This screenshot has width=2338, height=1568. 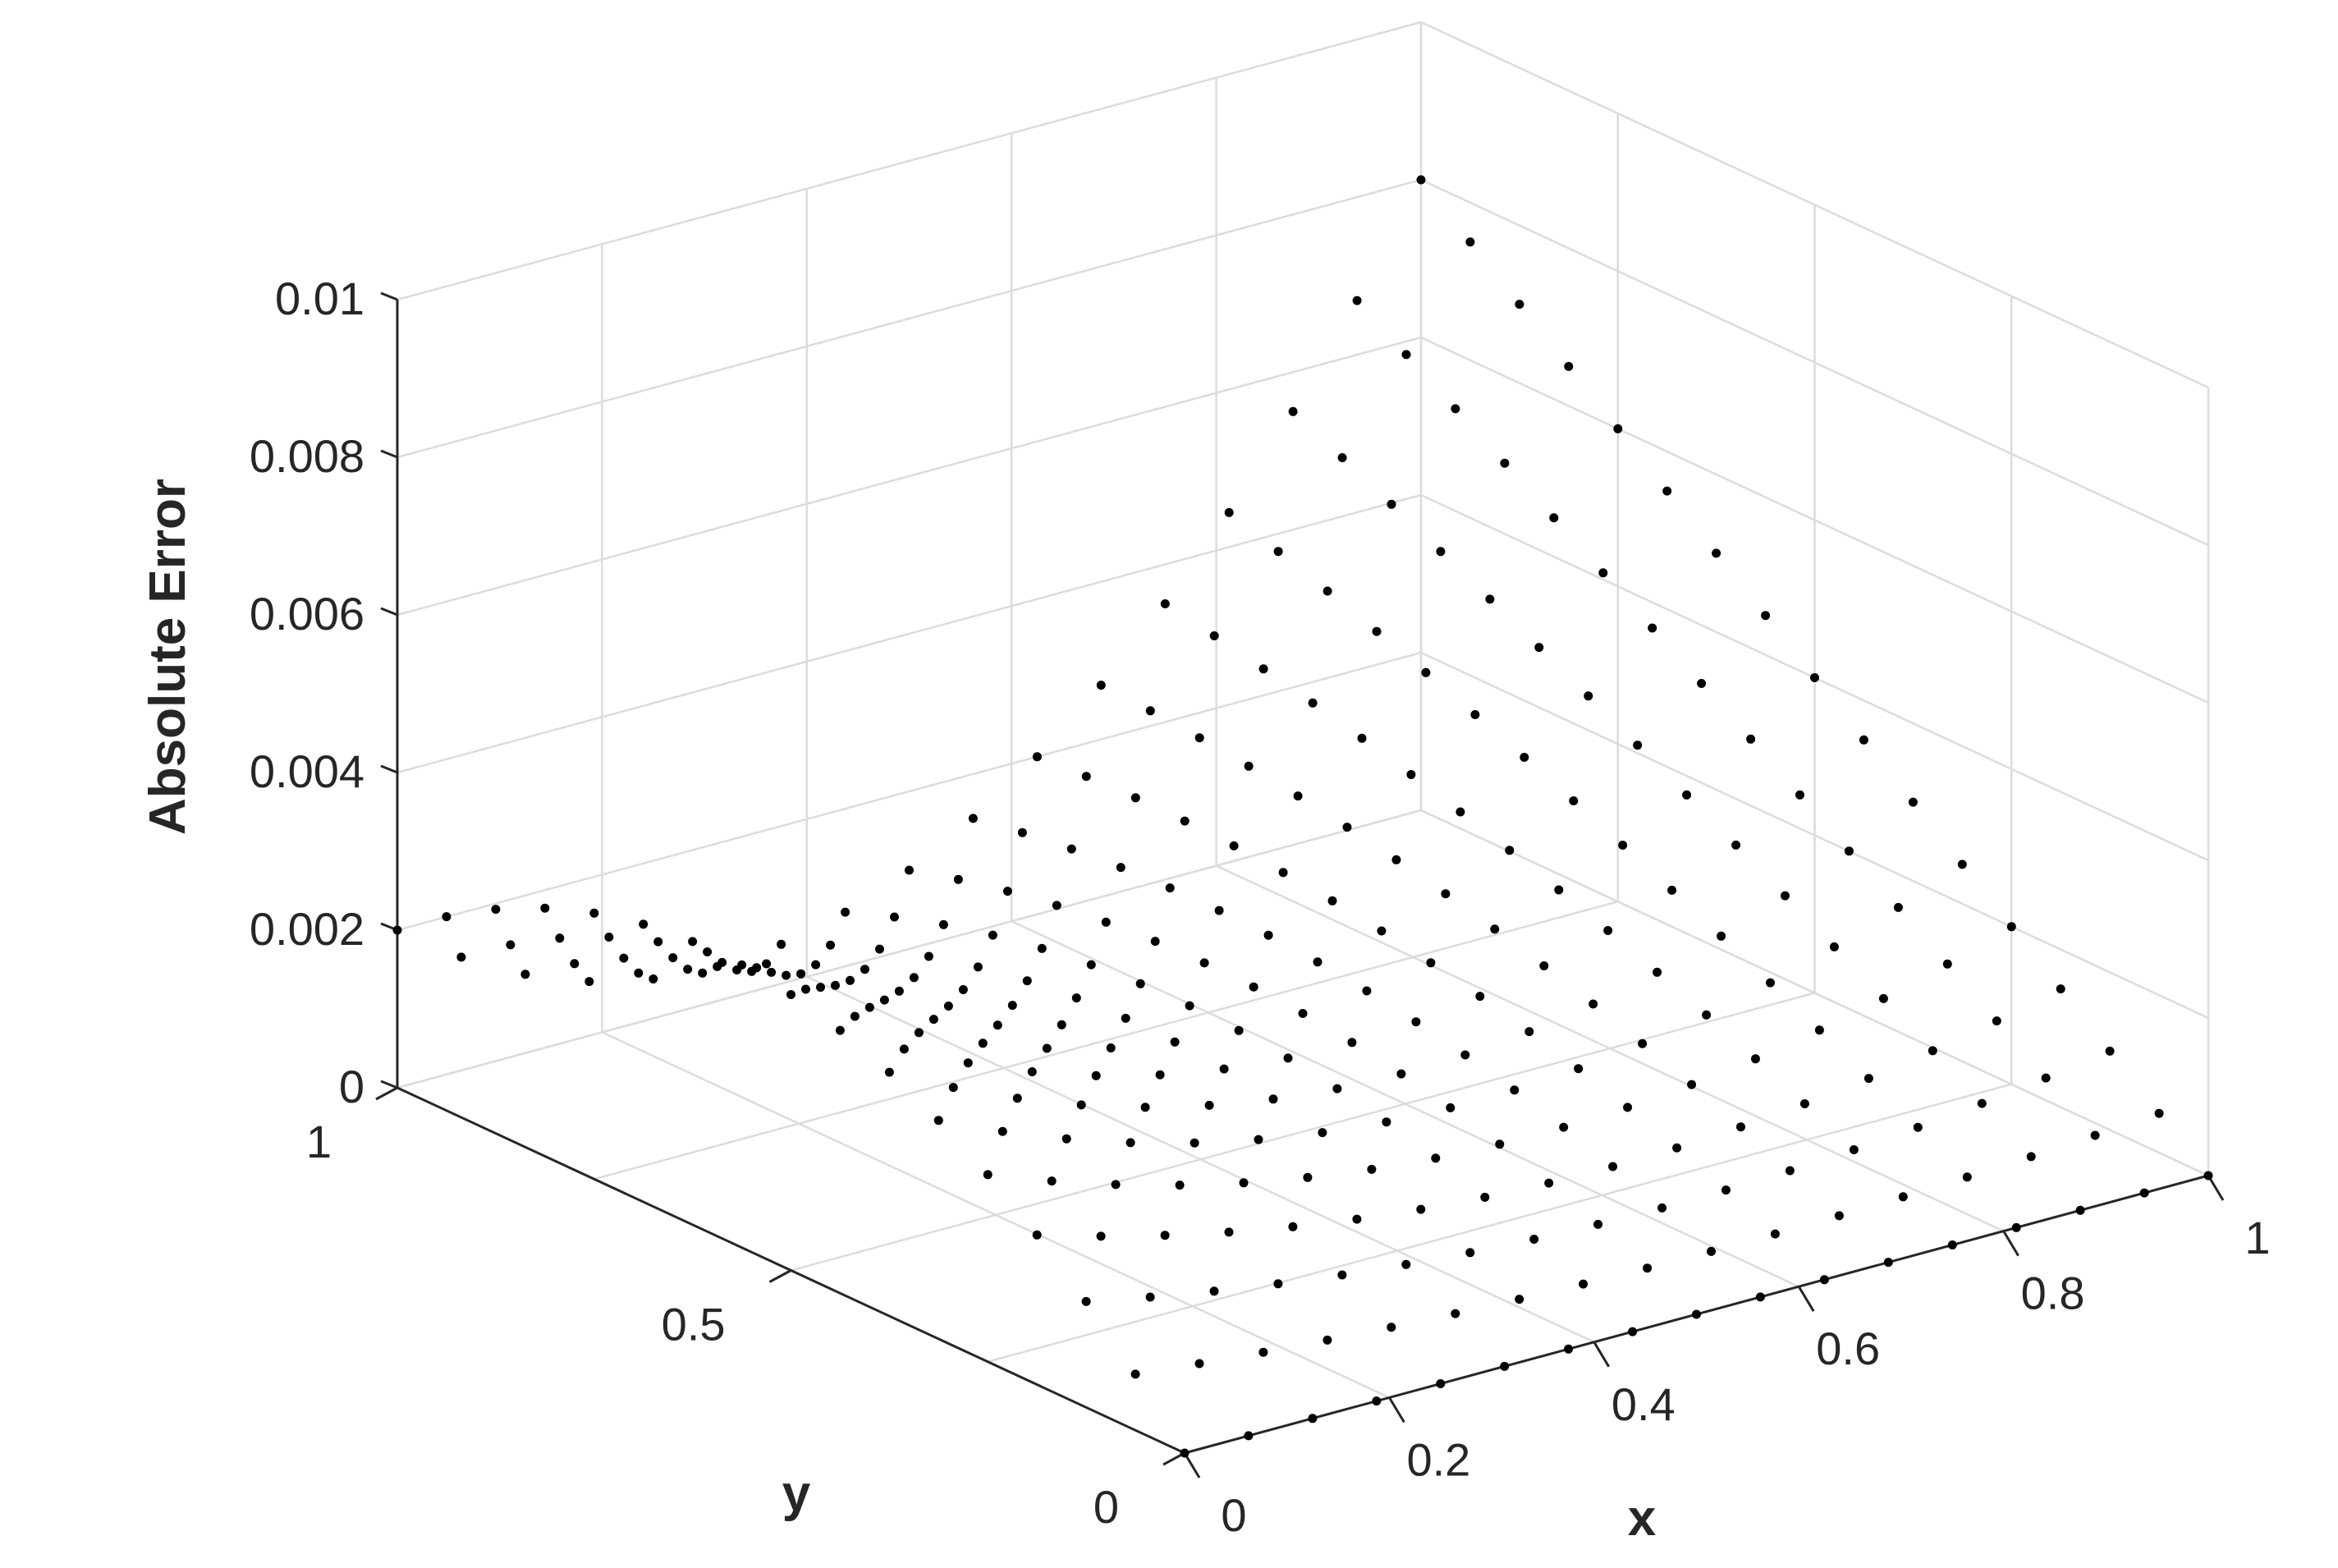 I want to click on floor-grid-line, so click(x=1106, y=1041).